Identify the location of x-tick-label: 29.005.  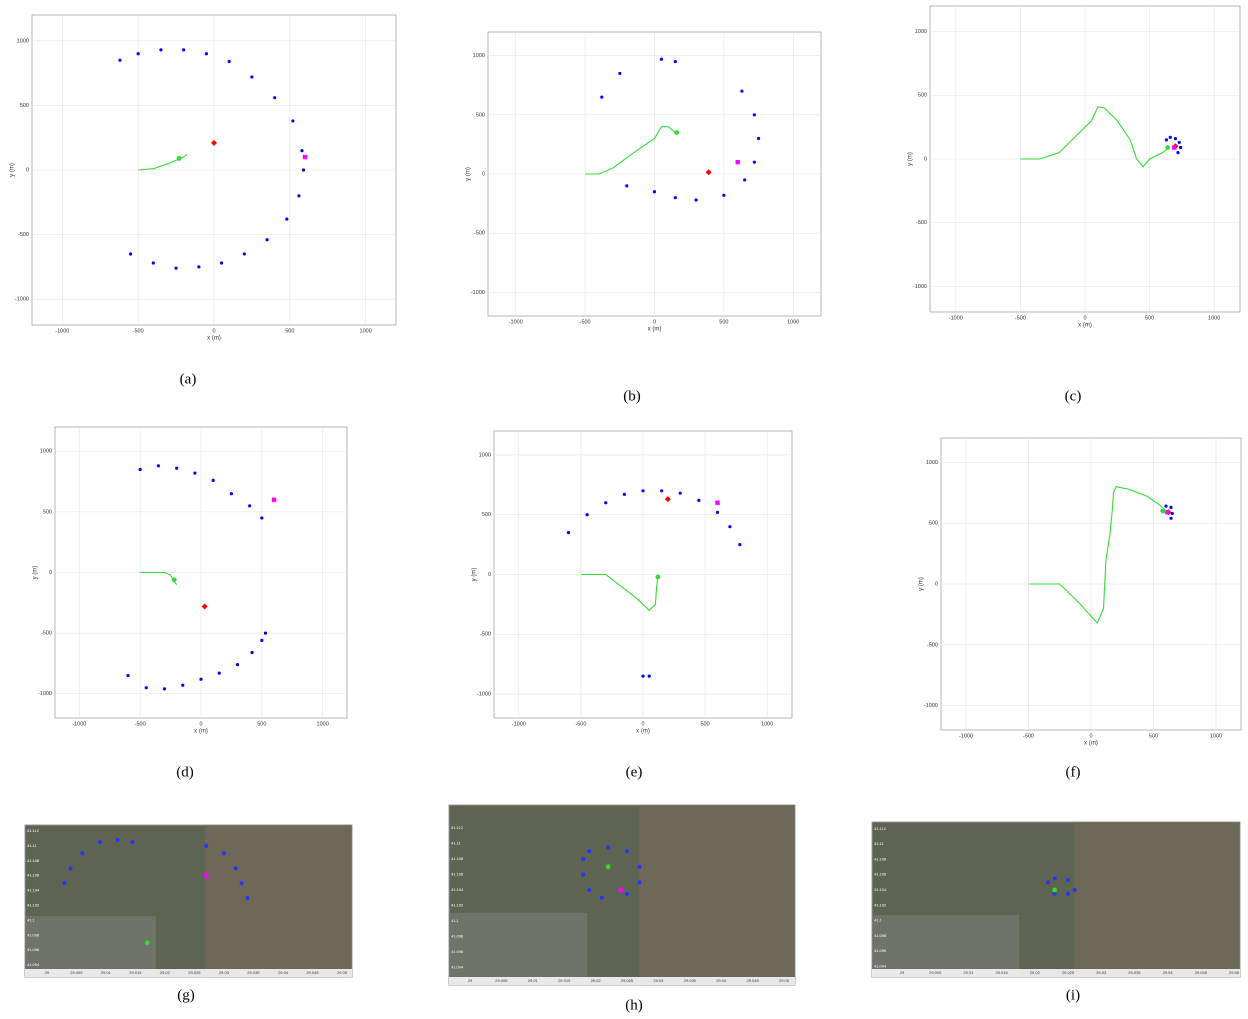
(935, 972).